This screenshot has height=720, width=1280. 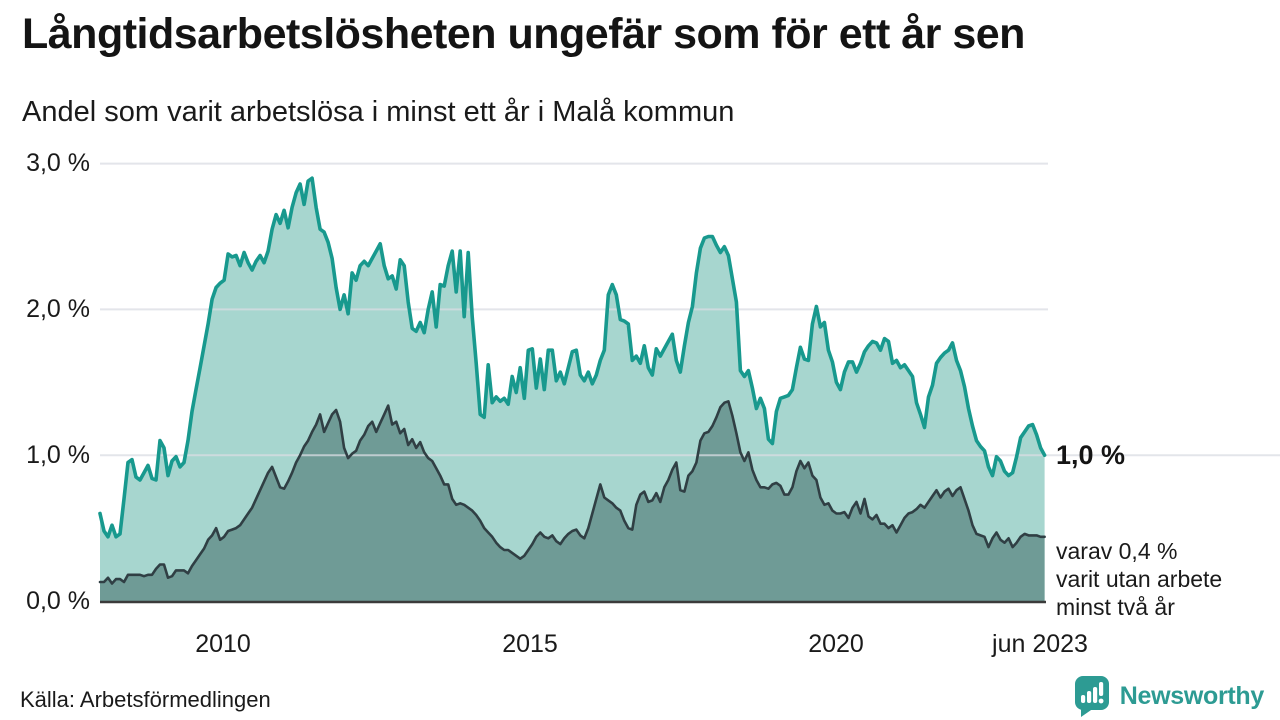 I want to click on x-tick-2010: 2010, so click(x=223, y=644).